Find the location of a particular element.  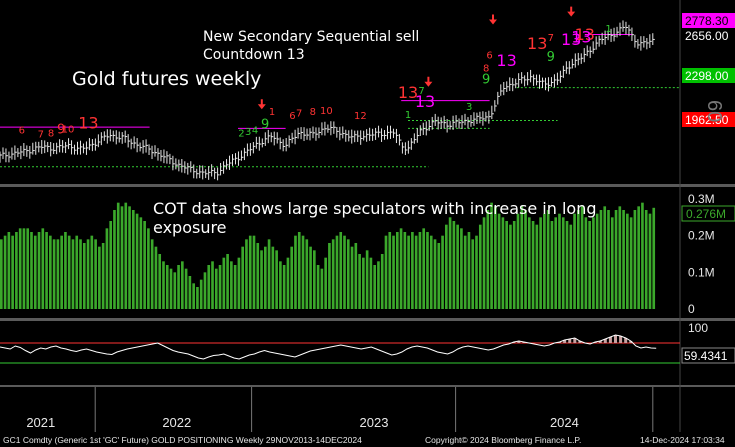

td-count-label: 2 is located at coordinates (241, 133).